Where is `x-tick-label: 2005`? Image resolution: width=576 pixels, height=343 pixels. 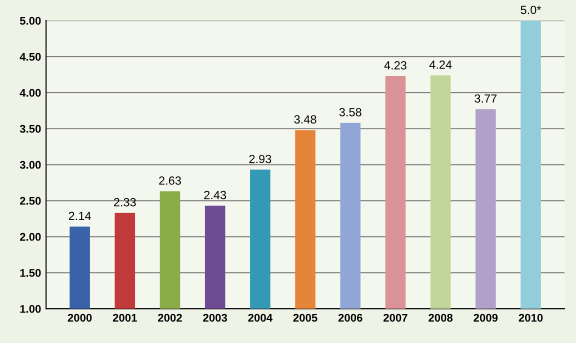
x-tick-label: 2005 is located at coordinates (305, 318).